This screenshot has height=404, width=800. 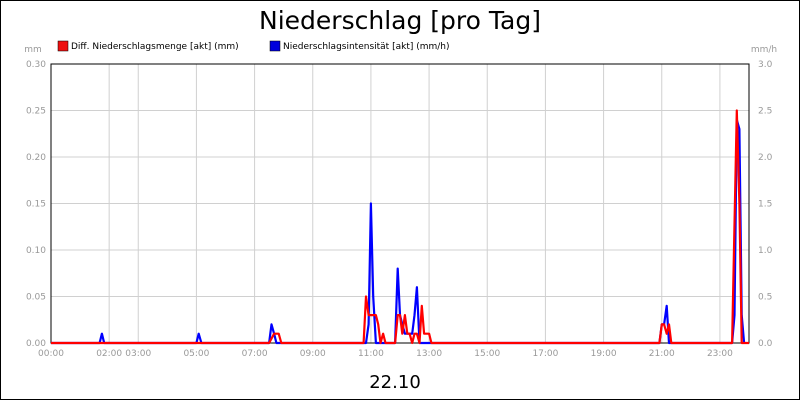 What do you see at coordinates (155, 47) in the screenshot?
I see `legend-label-menge: Diff. Niederschlagsmenge [akt] (mm)` at bounding box center [155, 47].